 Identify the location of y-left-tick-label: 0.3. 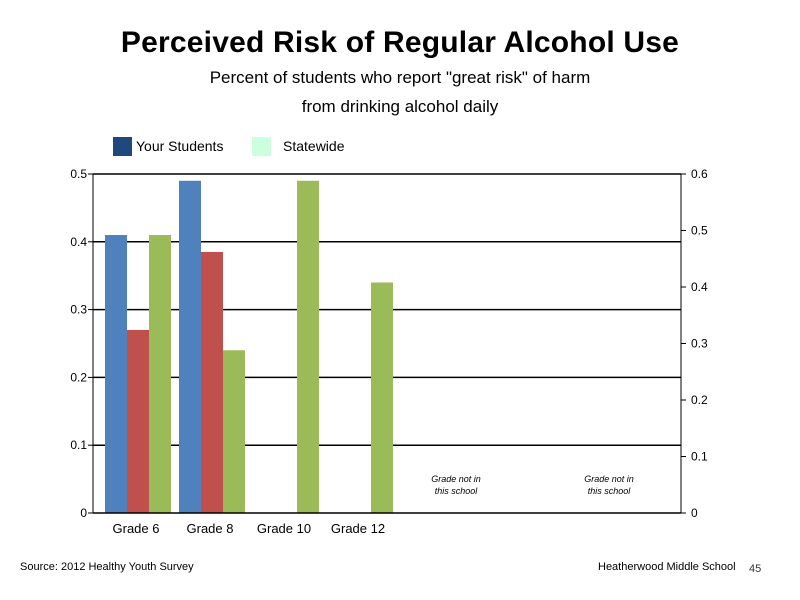
(78, 310).